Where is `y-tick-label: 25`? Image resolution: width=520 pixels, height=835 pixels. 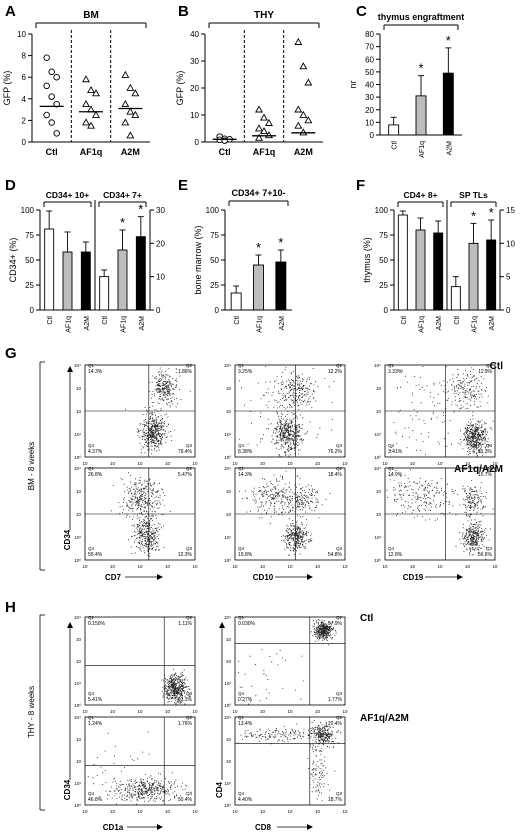 y-tick-label: 25 is located at coordinates (29, 285).